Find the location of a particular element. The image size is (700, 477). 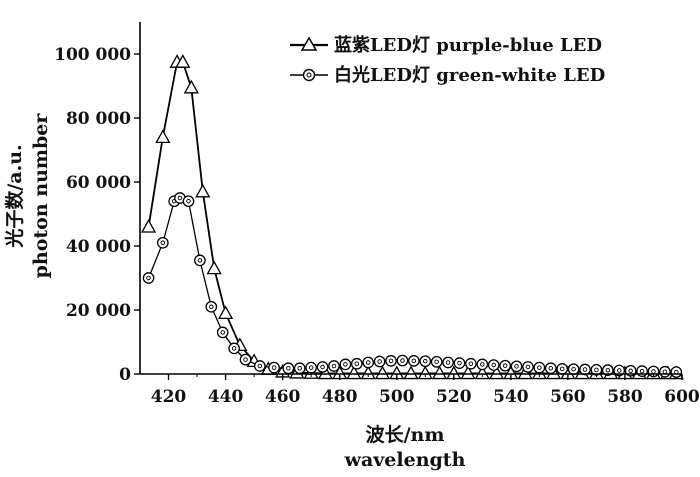

y-tick-label: 100 000 is located at coordinates (92, 55).